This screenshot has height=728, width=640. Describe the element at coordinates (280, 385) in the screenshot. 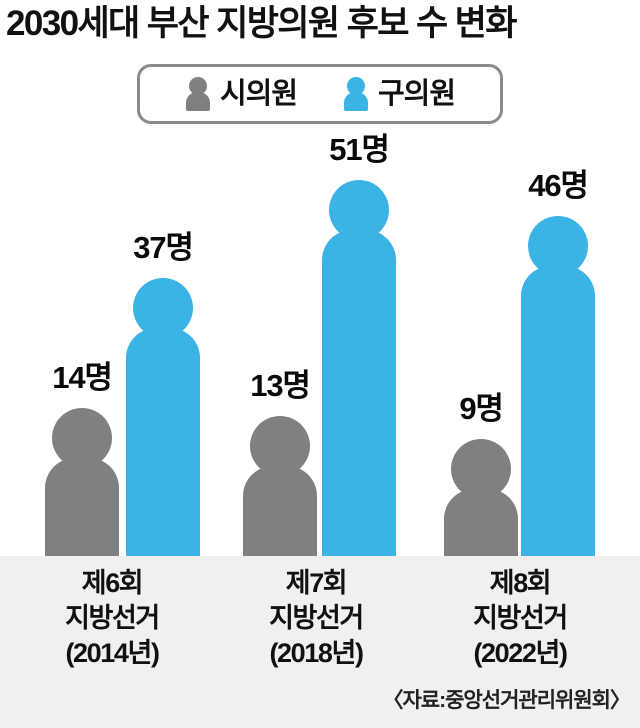

I see `bar-value-label: 13명` at that location.